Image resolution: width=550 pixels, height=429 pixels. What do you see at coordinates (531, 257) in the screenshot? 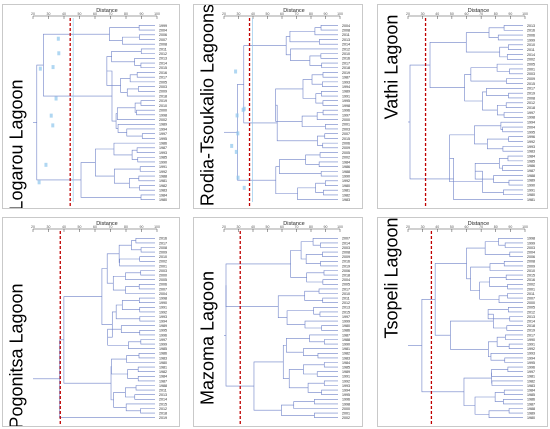
I see `leaf-label: 2006` at bounding box center [531, 257].